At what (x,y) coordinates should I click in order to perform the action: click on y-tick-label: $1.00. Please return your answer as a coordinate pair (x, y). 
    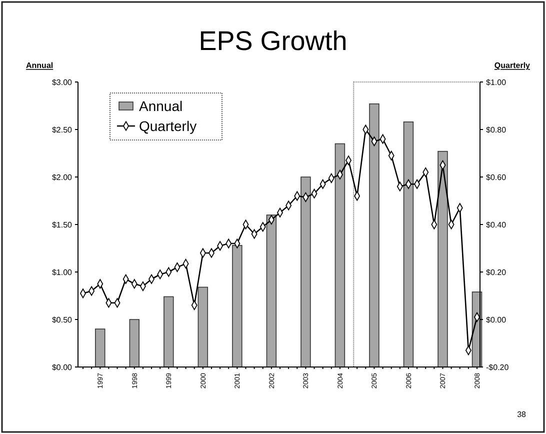
    Looking at the image, I should click on (62, 272).